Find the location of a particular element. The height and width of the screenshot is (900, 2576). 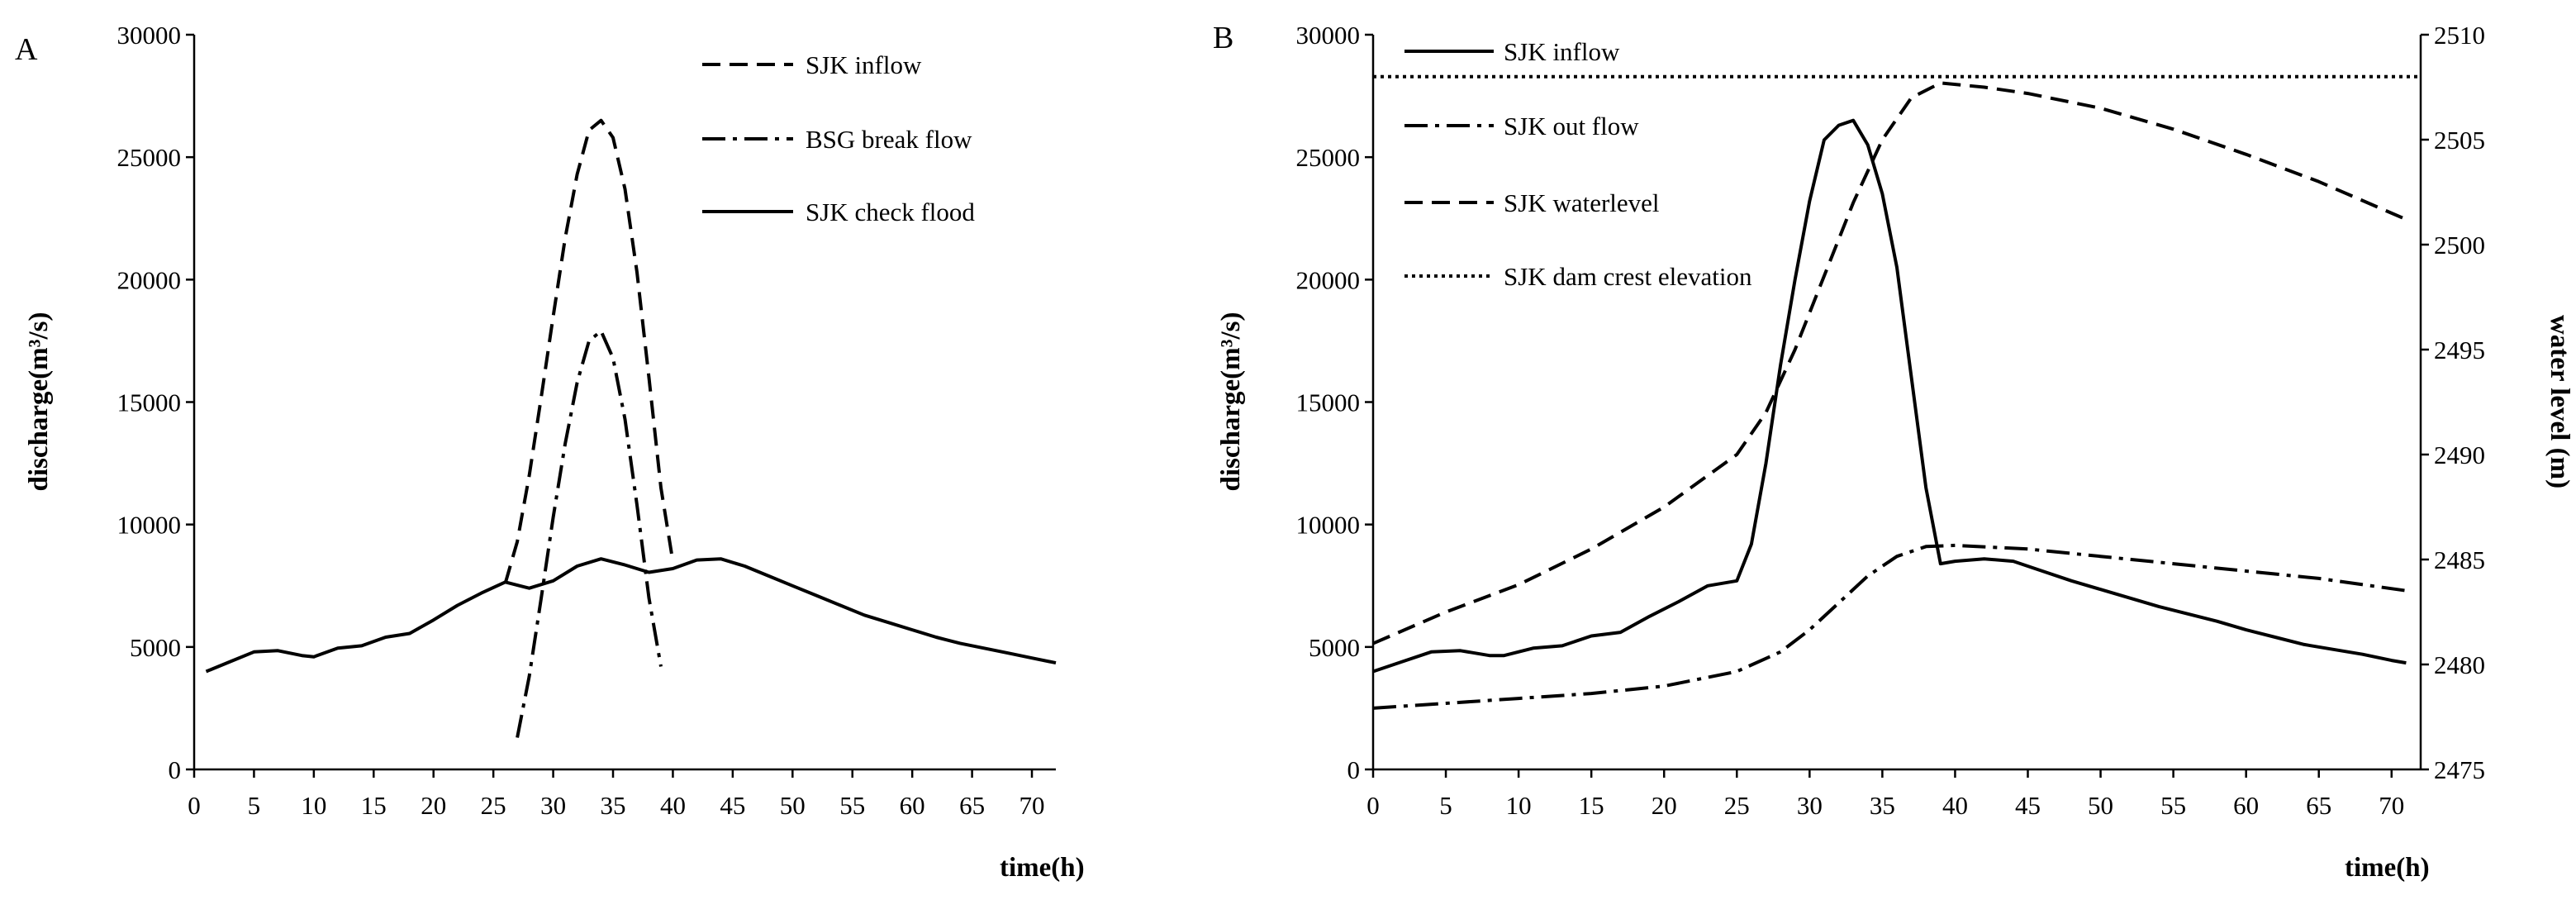

panel-b-y-label: discharge(m³/s) is located at coordinates (1231, 401).